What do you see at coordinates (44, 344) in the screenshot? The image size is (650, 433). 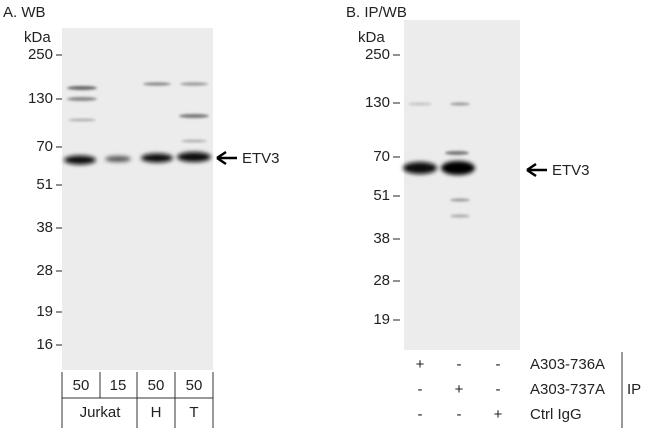 I see `marker-label: 16` at bounding box center [44, 344].